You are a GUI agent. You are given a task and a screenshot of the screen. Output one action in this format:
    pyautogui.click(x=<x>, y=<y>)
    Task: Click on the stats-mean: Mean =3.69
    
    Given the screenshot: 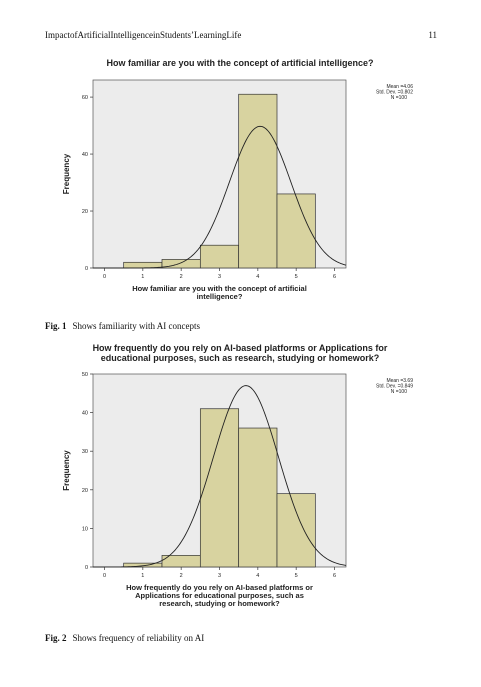 What is the action you would take?
    pyautogui.click(x=399, y=381)
    